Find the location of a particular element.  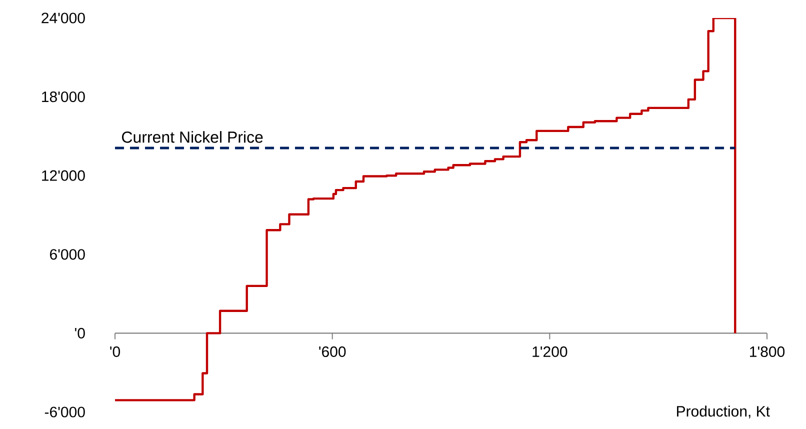

y-tick-label: 12'000 is located at coordinates (63, 175).